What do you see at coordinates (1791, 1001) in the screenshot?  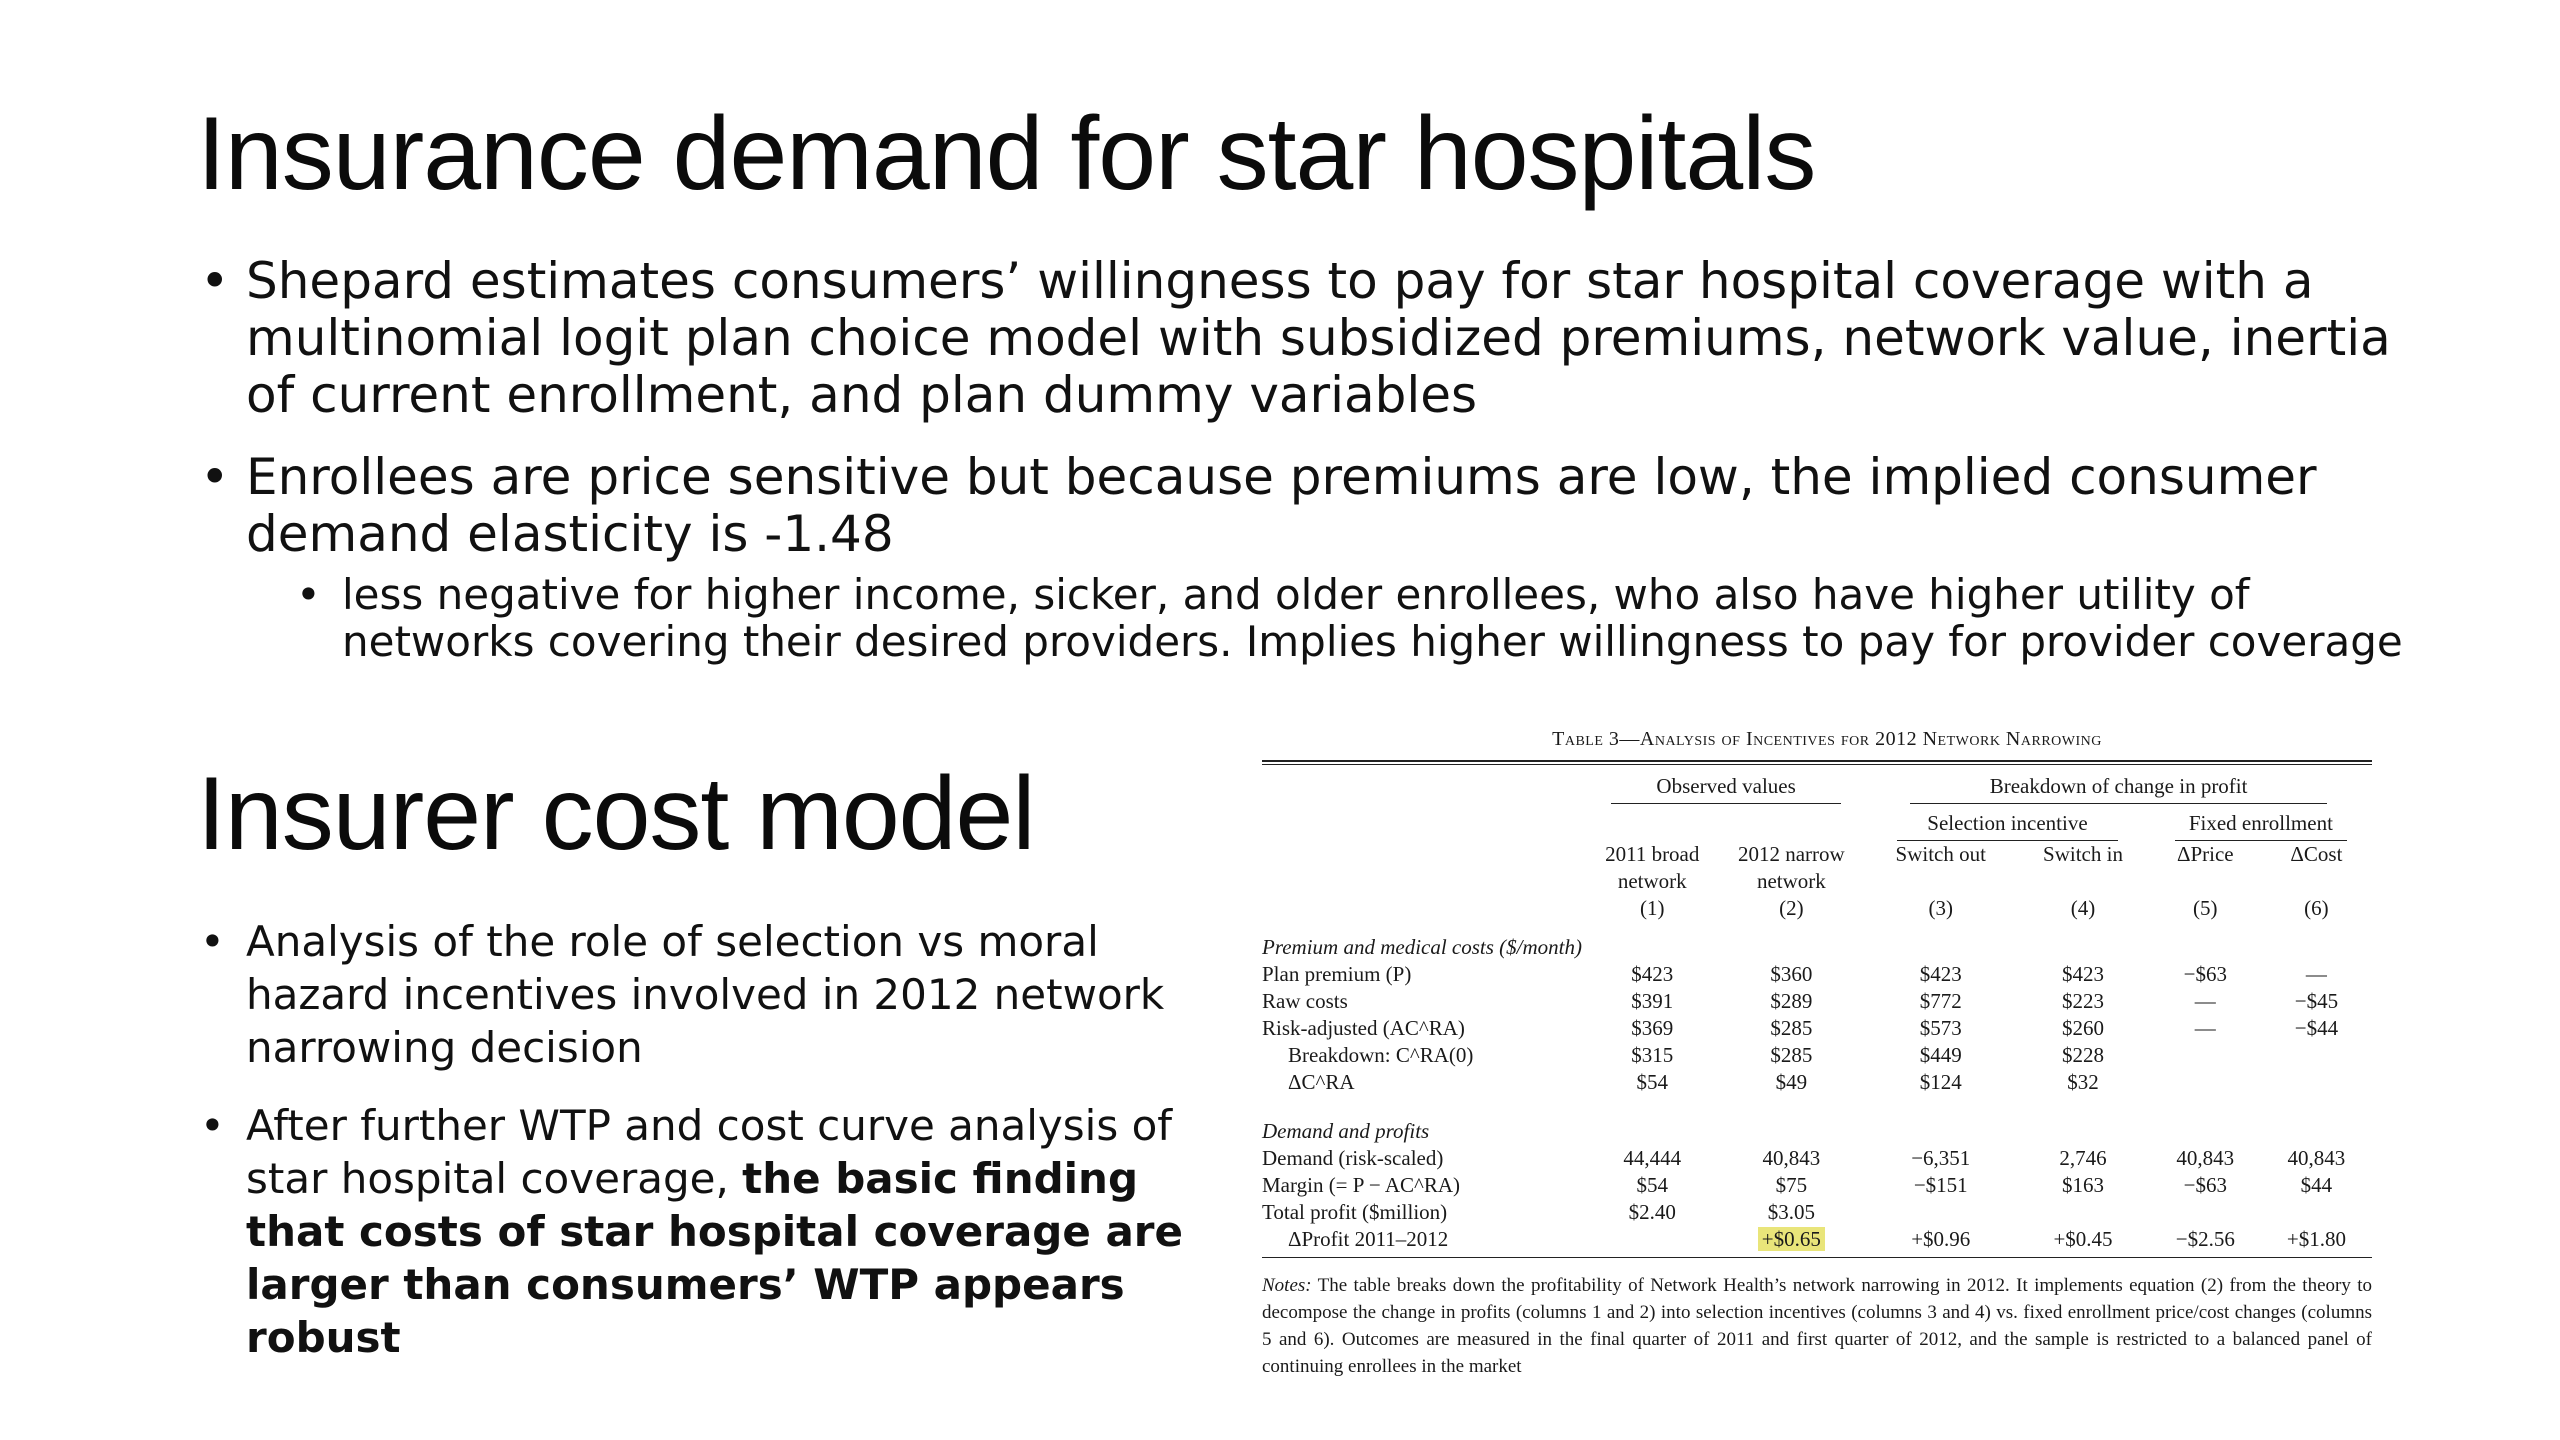 I see `table-cell: $289` at bounding box center [1791, 1001].